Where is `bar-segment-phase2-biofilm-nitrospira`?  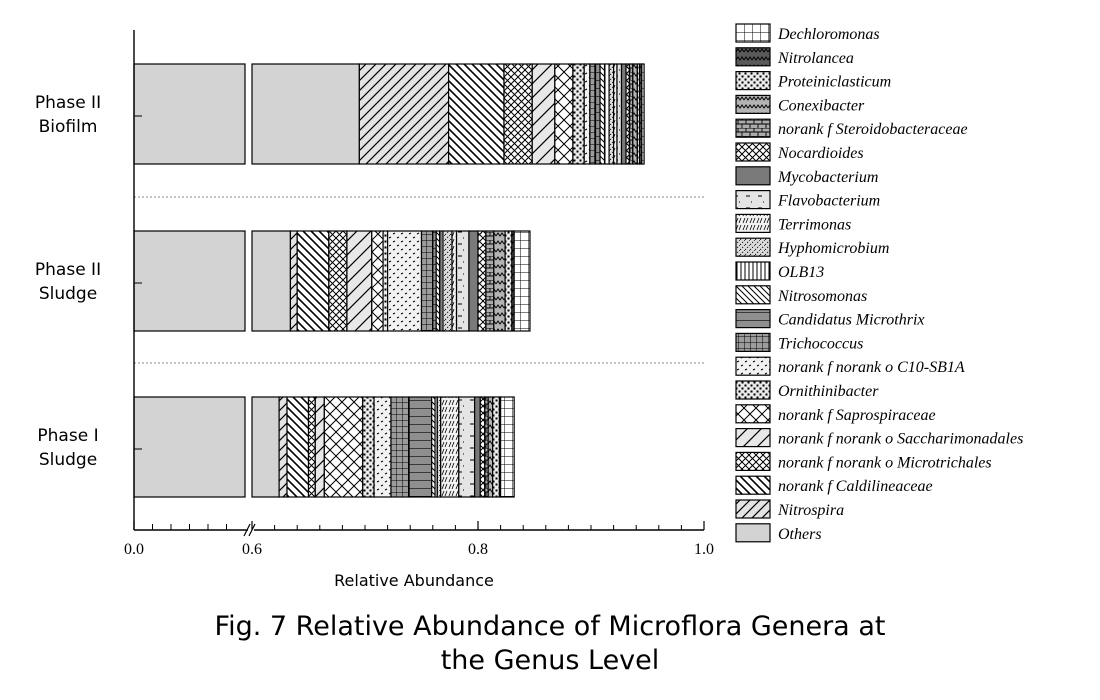 bar-segment-phase2-biofilm-nitrospira is located at coordinates (404, 114).